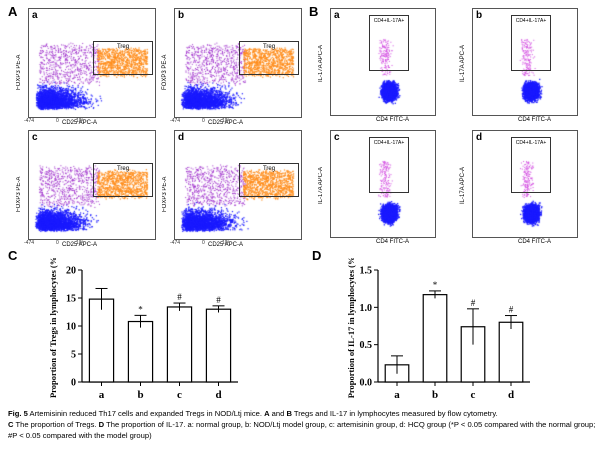  I want to click on y-tick-label: 5, so click(73, 355).